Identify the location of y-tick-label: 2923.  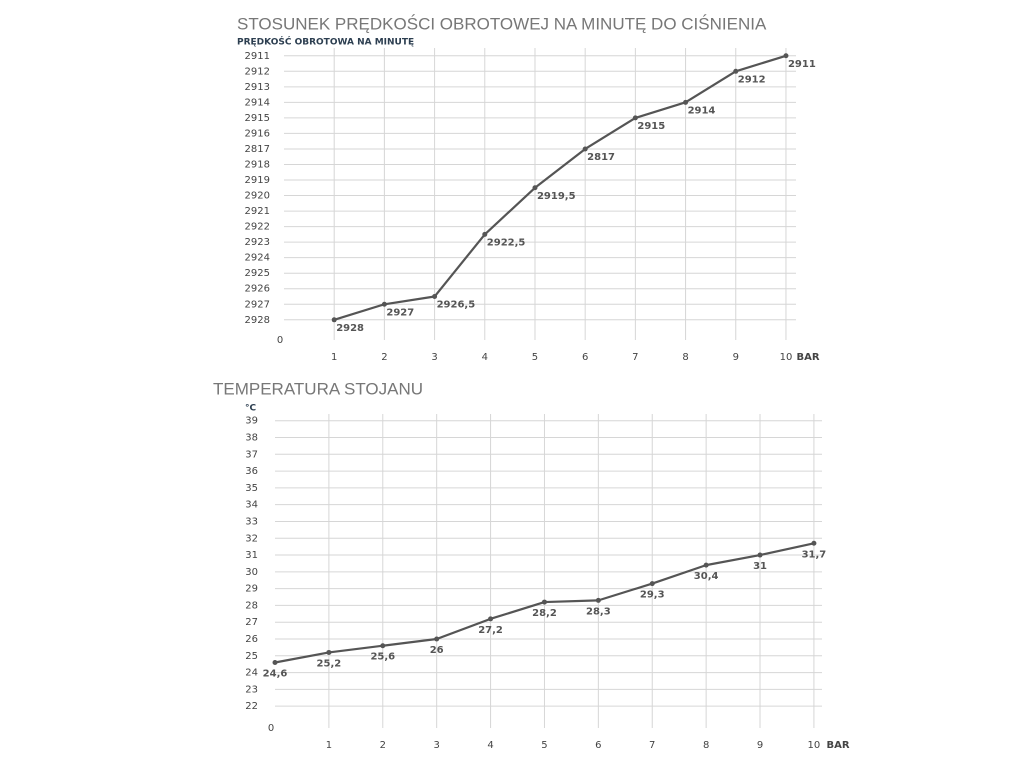
(257, 242).